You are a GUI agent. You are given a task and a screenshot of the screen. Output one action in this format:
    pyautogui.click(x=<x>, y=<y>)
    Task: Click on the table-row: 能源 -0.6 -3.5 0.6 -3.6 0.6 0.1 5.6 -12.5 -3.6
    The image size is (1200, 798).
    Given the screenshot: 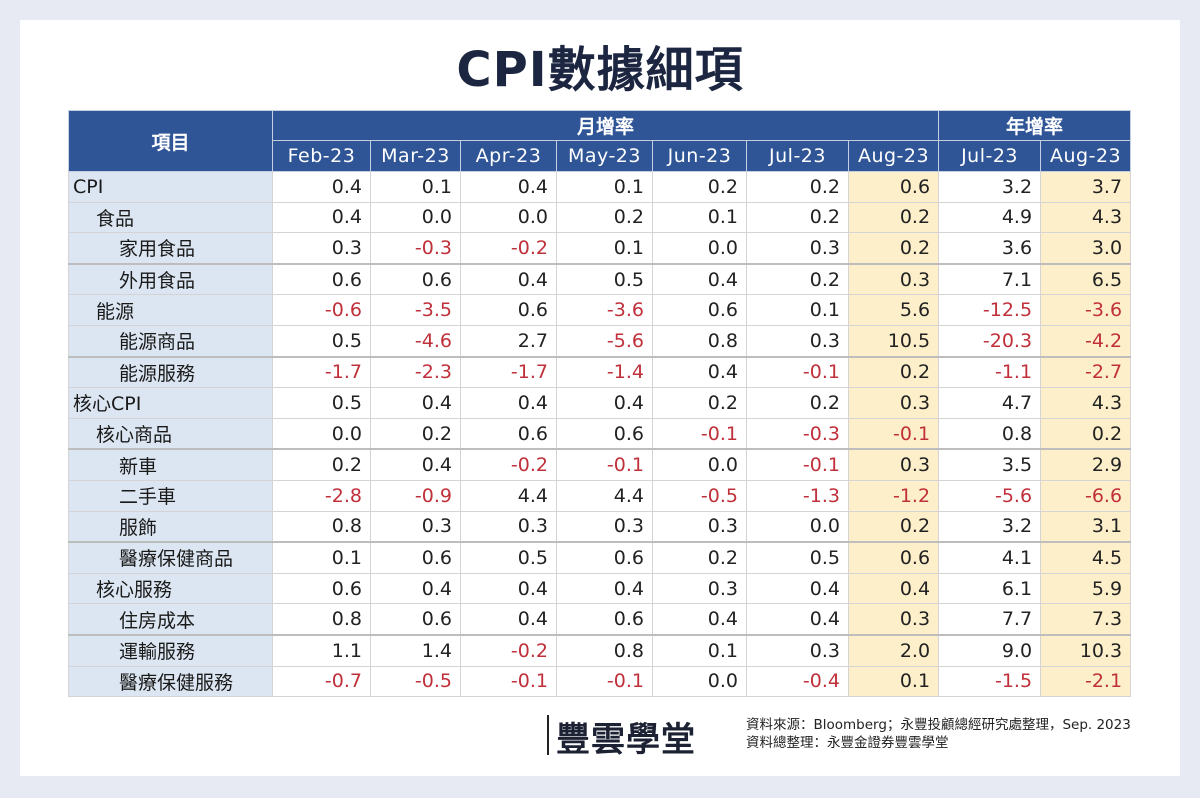 What is the action you would take?
    pyautogui.click(x=600, y=310)
    